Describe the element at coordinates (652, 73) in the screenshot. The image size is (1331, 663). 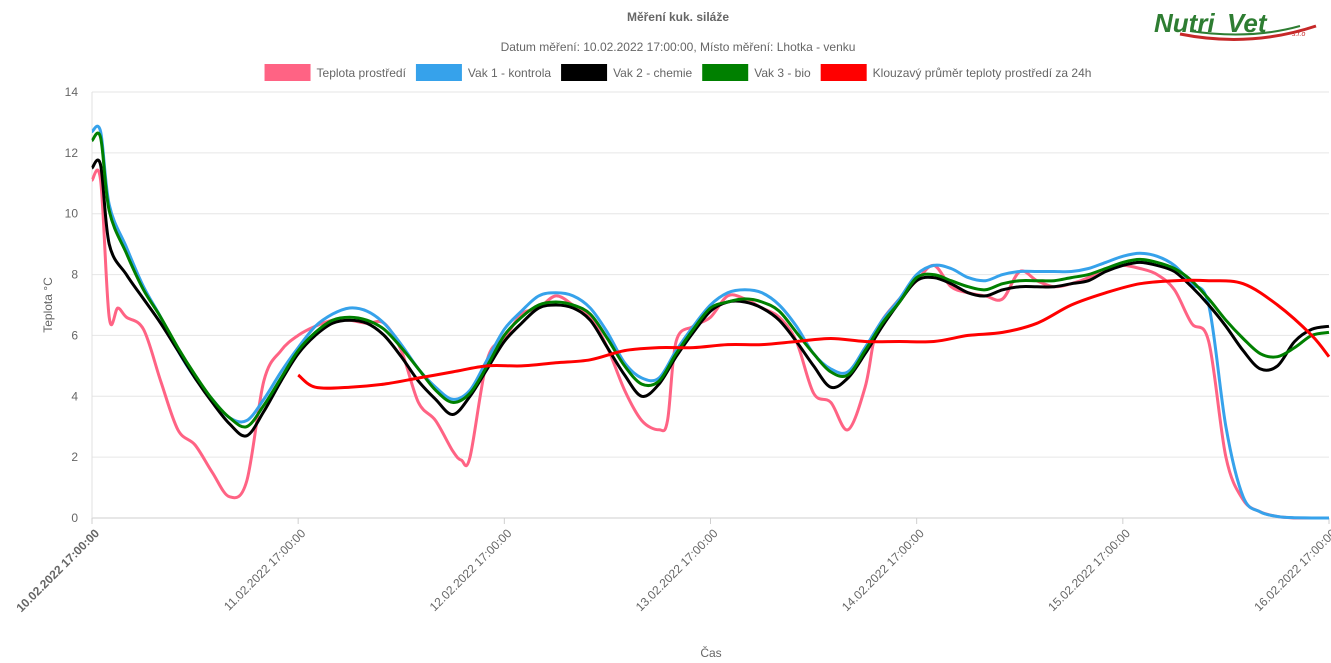
I see `legend-label: Vak 2 - chemie` at that location.